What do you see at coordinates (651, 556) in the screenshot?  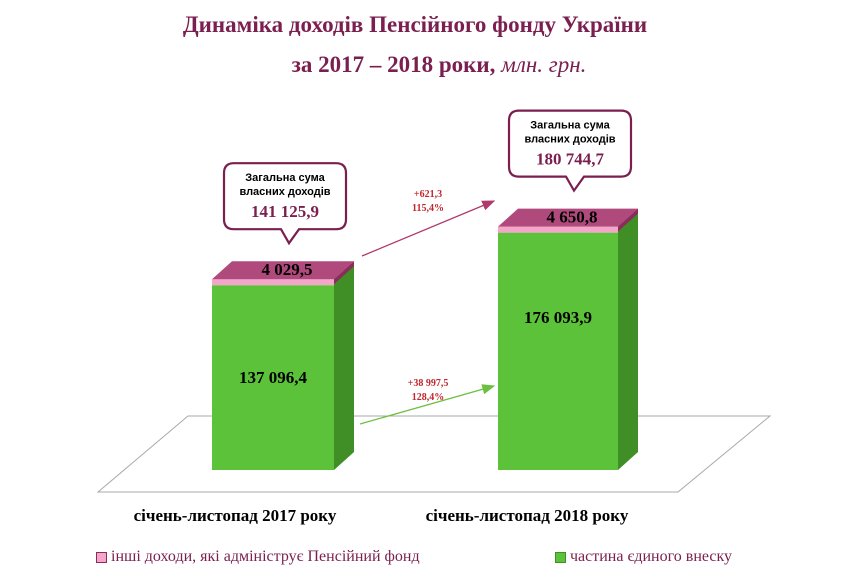 I see `legend-label-esv: частина єдиного внеску` at bounding box center [651, 556].